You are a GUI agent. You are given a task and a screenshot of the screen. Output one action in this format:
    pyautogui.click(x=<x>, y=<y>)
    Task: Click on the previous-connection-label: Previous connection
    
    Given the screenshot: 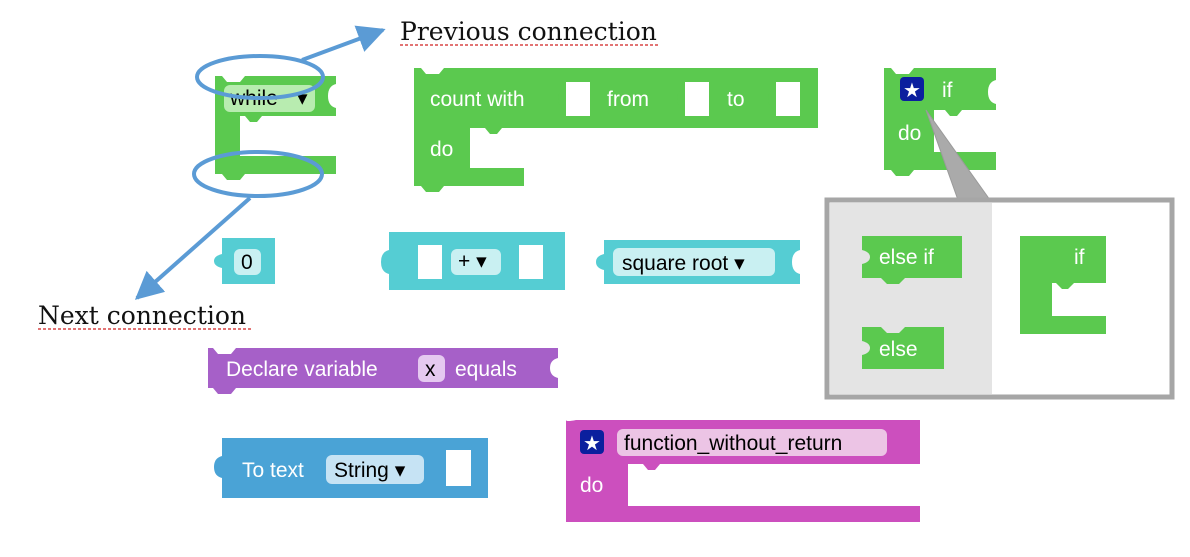 What is the action you would take?
    pyautogui.click(x=528, y=31)
    